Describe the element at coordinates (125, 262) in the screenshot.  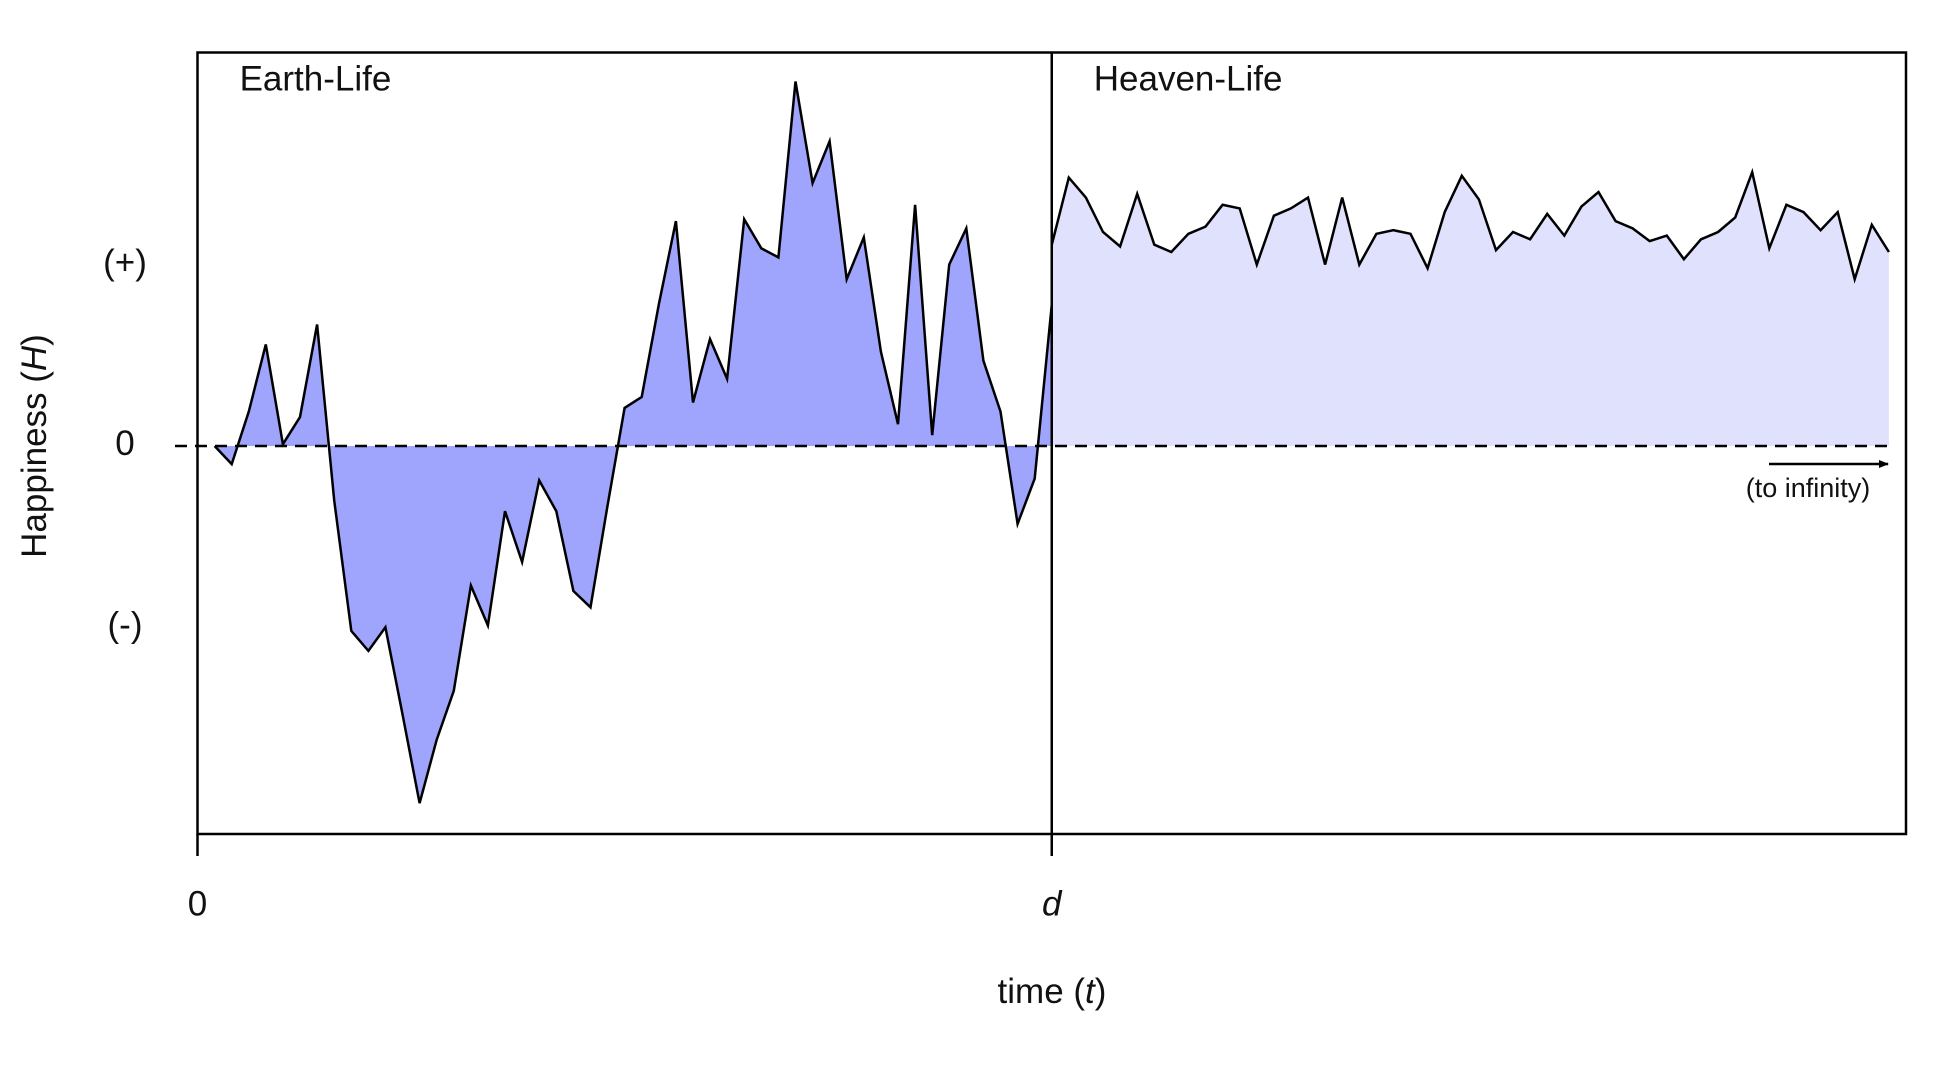
I see `y-tick-label: (+)` at that location.